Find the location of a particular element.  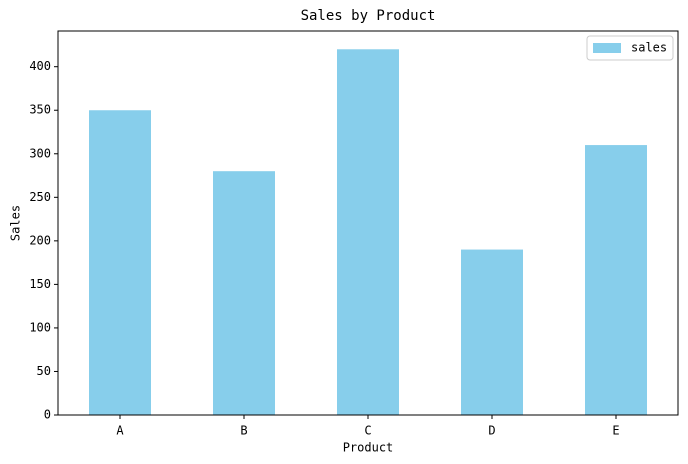

y-axis-label: Sales is located at coordinates (16, 223).